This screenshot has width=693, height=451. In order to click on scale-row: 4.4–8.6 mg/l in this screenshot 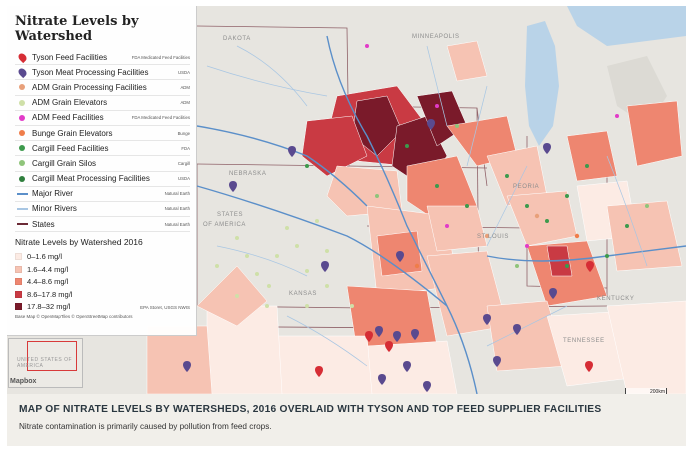, I will do `click(102, 281)`.